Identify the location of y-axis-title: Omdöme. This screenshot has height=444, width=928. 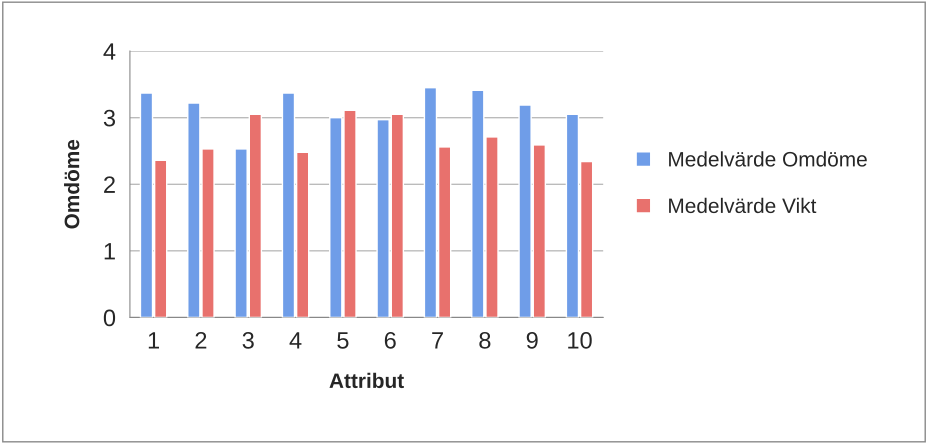
(72, 184).